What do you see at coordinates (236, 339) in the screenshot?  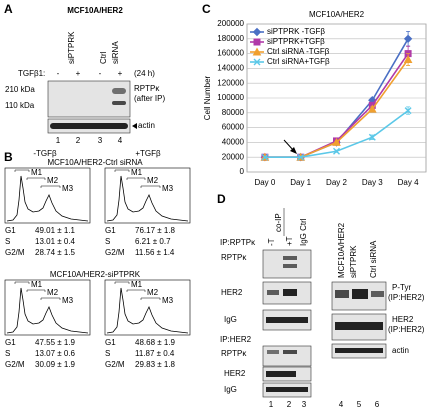 I see `ip-label: IP:HER2` at bounding box center [236, 339].